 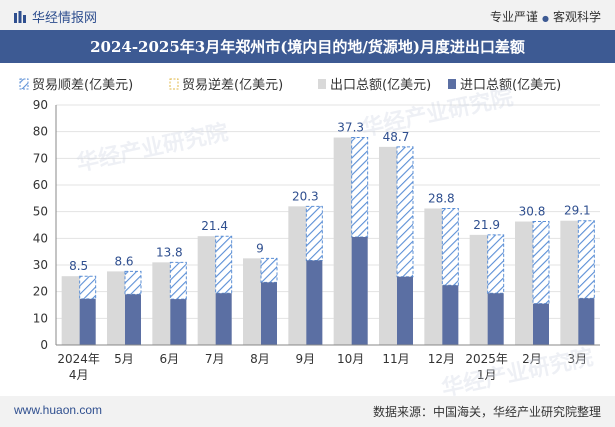 I want to click on header-bar: 华经情报网 专业严谨 ● 客观科学, so click(x=307, y=15).